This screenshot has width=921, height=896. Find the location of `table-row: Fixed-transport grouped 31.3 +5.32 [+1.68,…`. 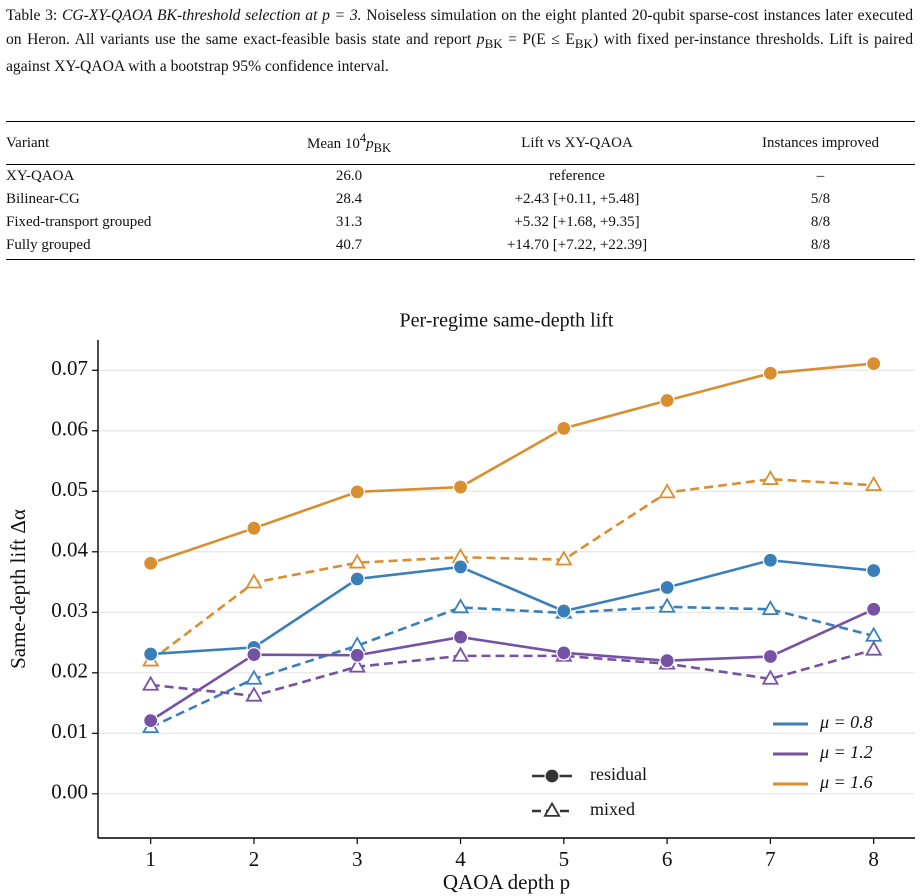

table-row: Fixed-transport grouped 31.3 +5.32 [+1.68,… is located at coordinates (460, 222).